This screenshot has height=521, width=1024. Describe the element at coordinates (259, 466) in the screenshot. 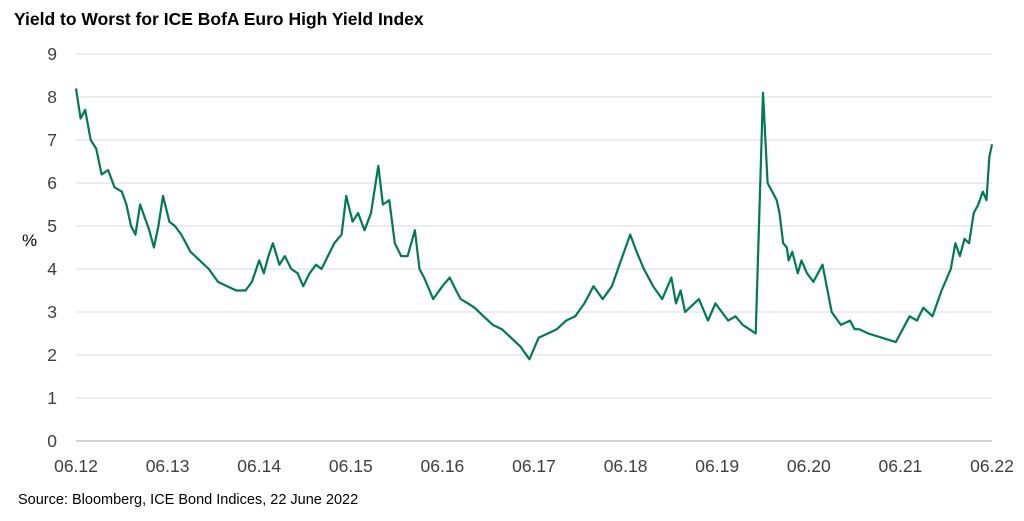

I see `x-tick-label: 06.14` at that location.